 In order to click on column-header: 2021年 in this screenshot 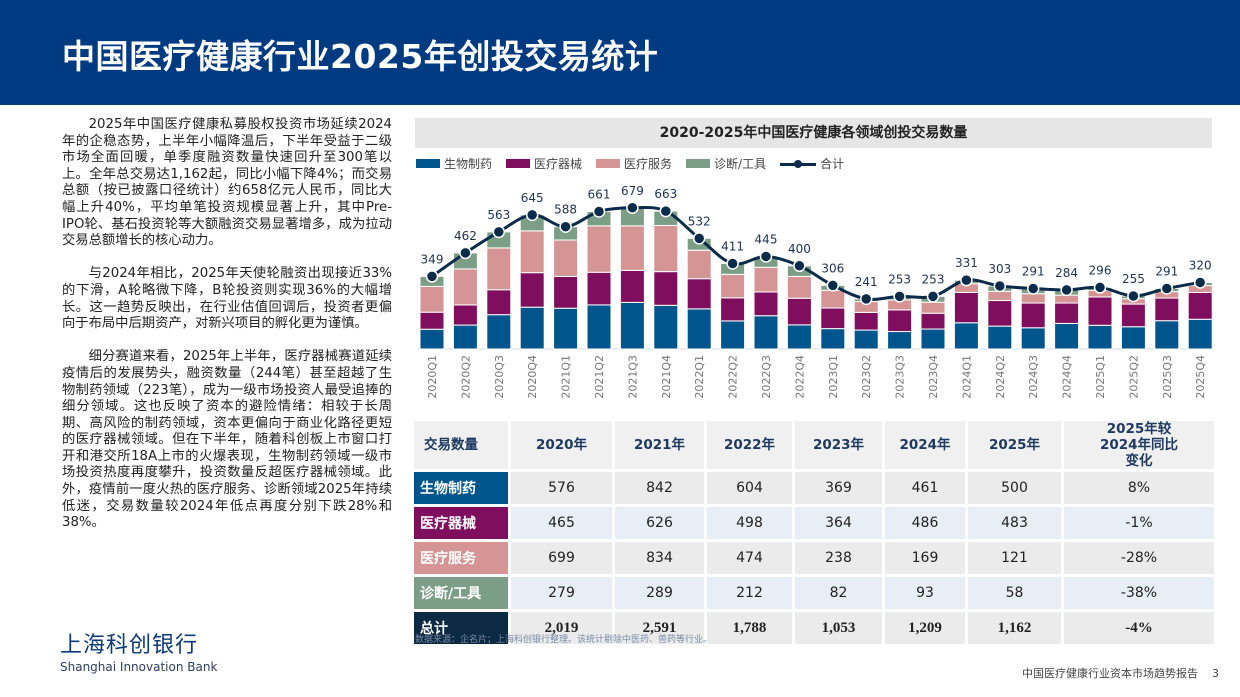, I will do `click(659, 445)`.